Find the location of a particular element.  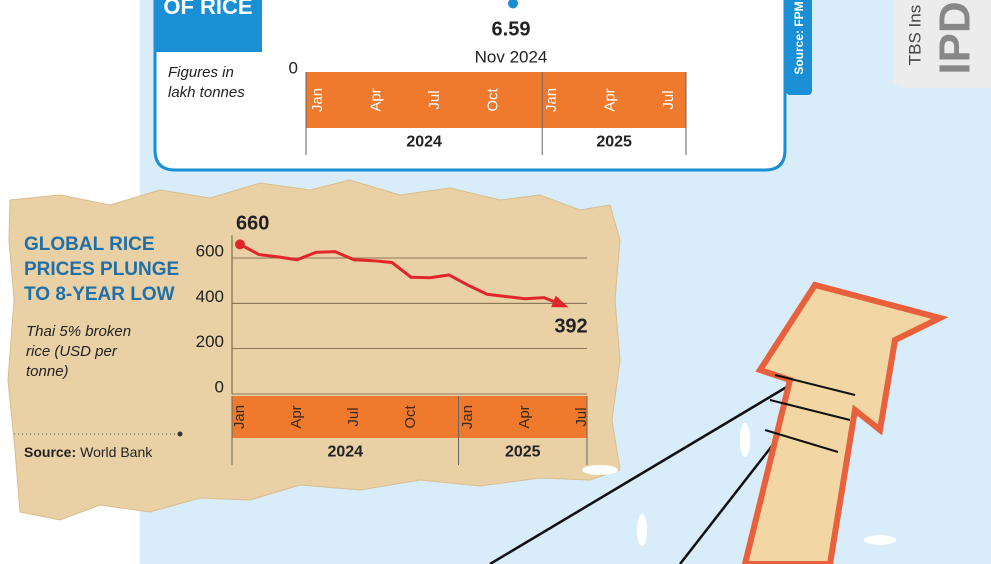

value-label: 392 is located at coordinates (570, 326).